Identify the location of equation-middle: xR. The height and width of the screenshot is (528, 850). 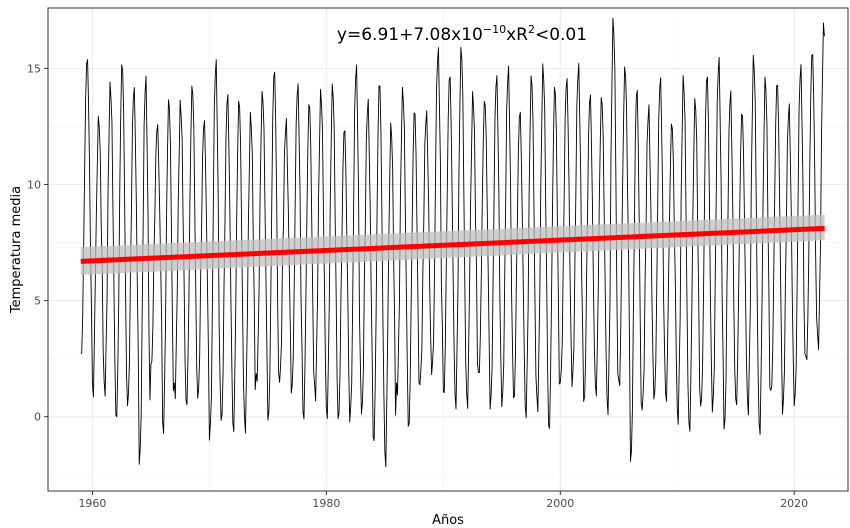
(517, 35).